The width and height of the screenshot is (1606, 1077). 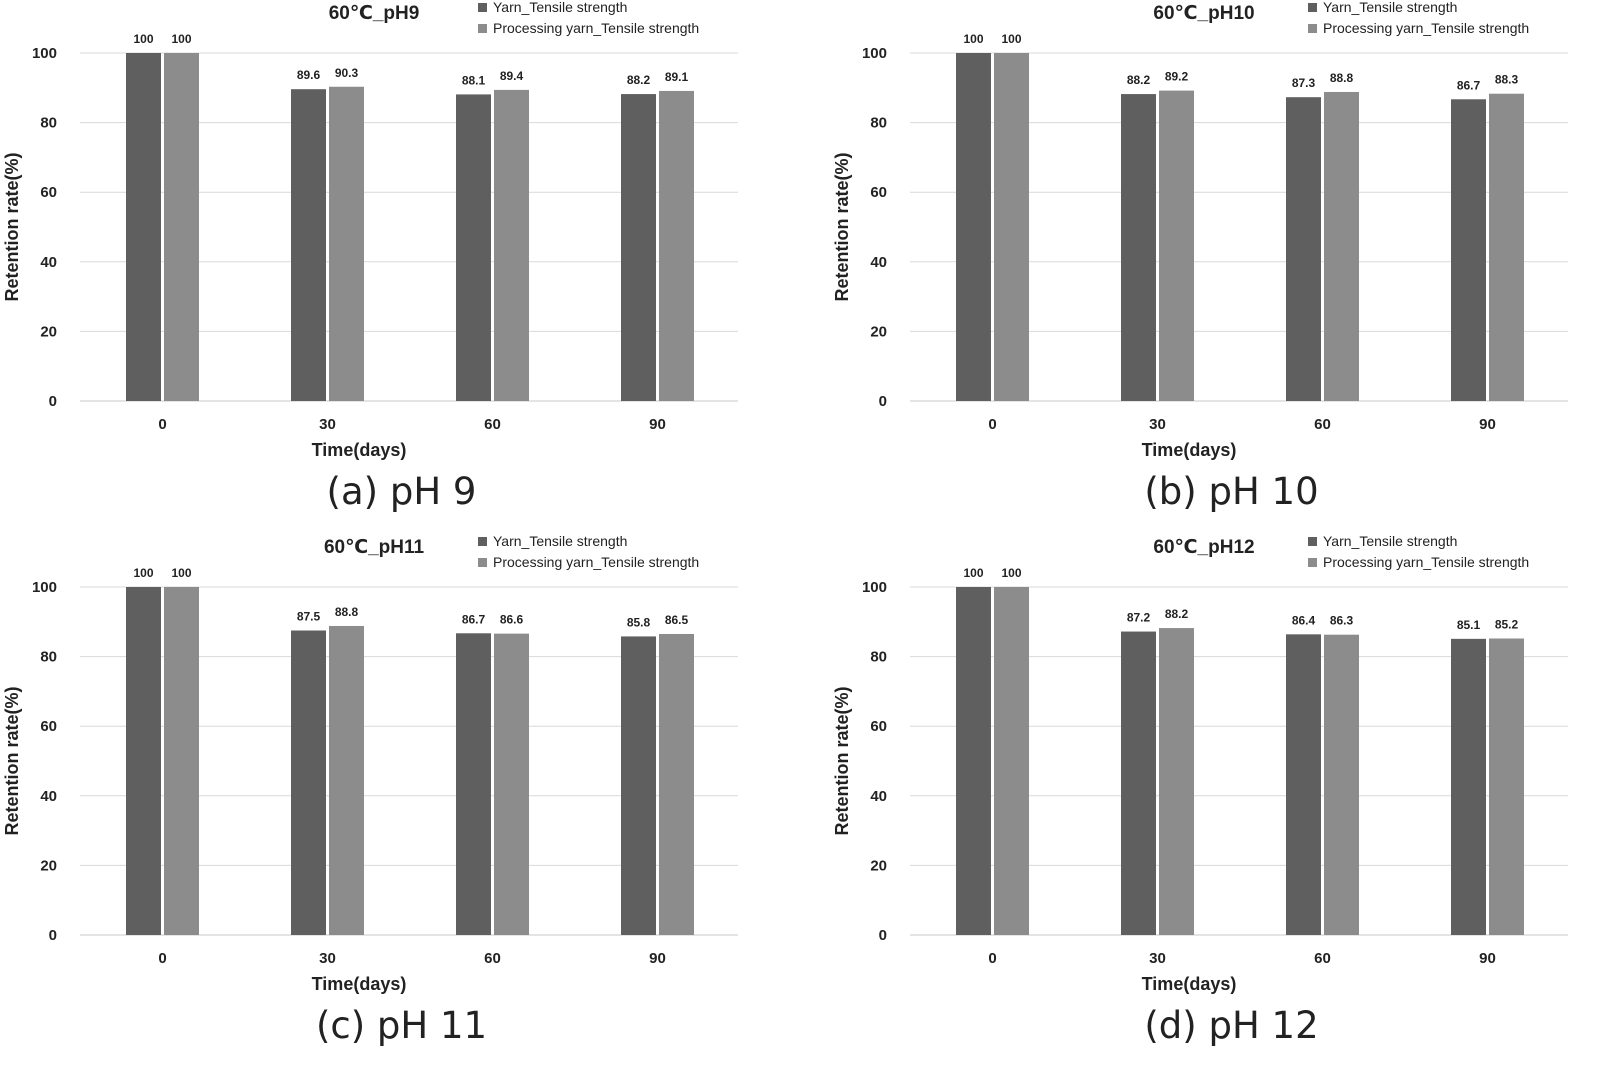 I want to click on data-label: 85.1, so click(x=1469, y=625).